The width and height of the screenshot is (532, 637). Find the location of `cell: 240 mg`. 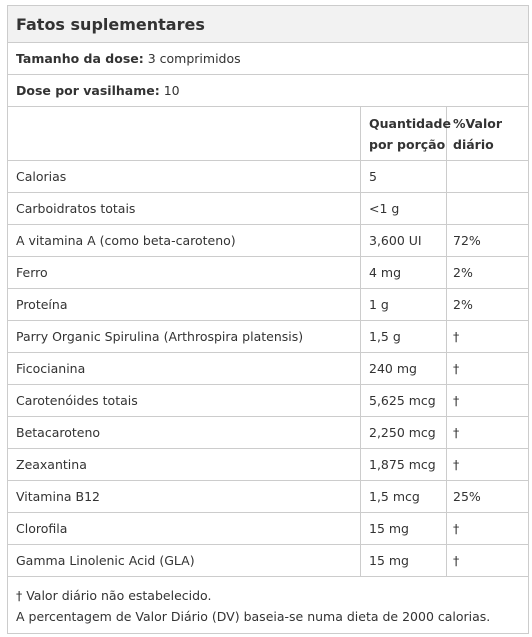

cell: 240 mg is located at coordinates (404, 368).